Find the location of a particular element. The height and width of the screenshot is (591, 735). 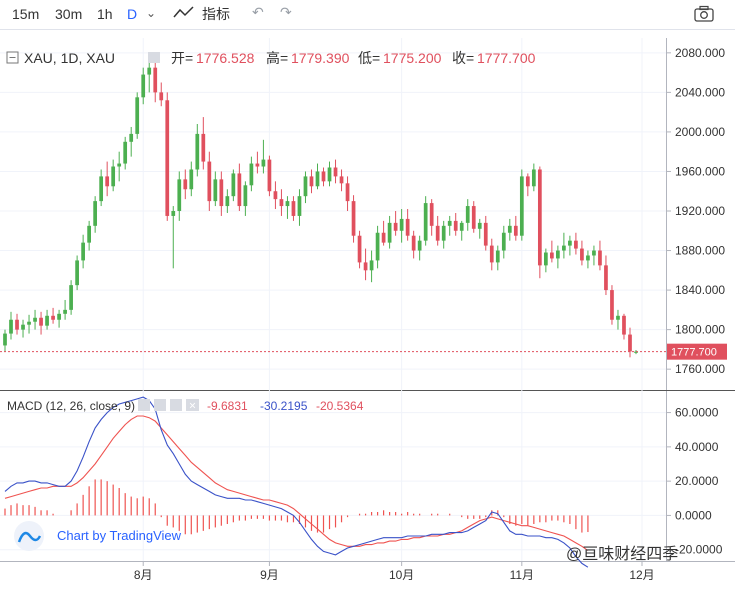

legend-low-value: 1775.200 is located at coordinates (412, 58).